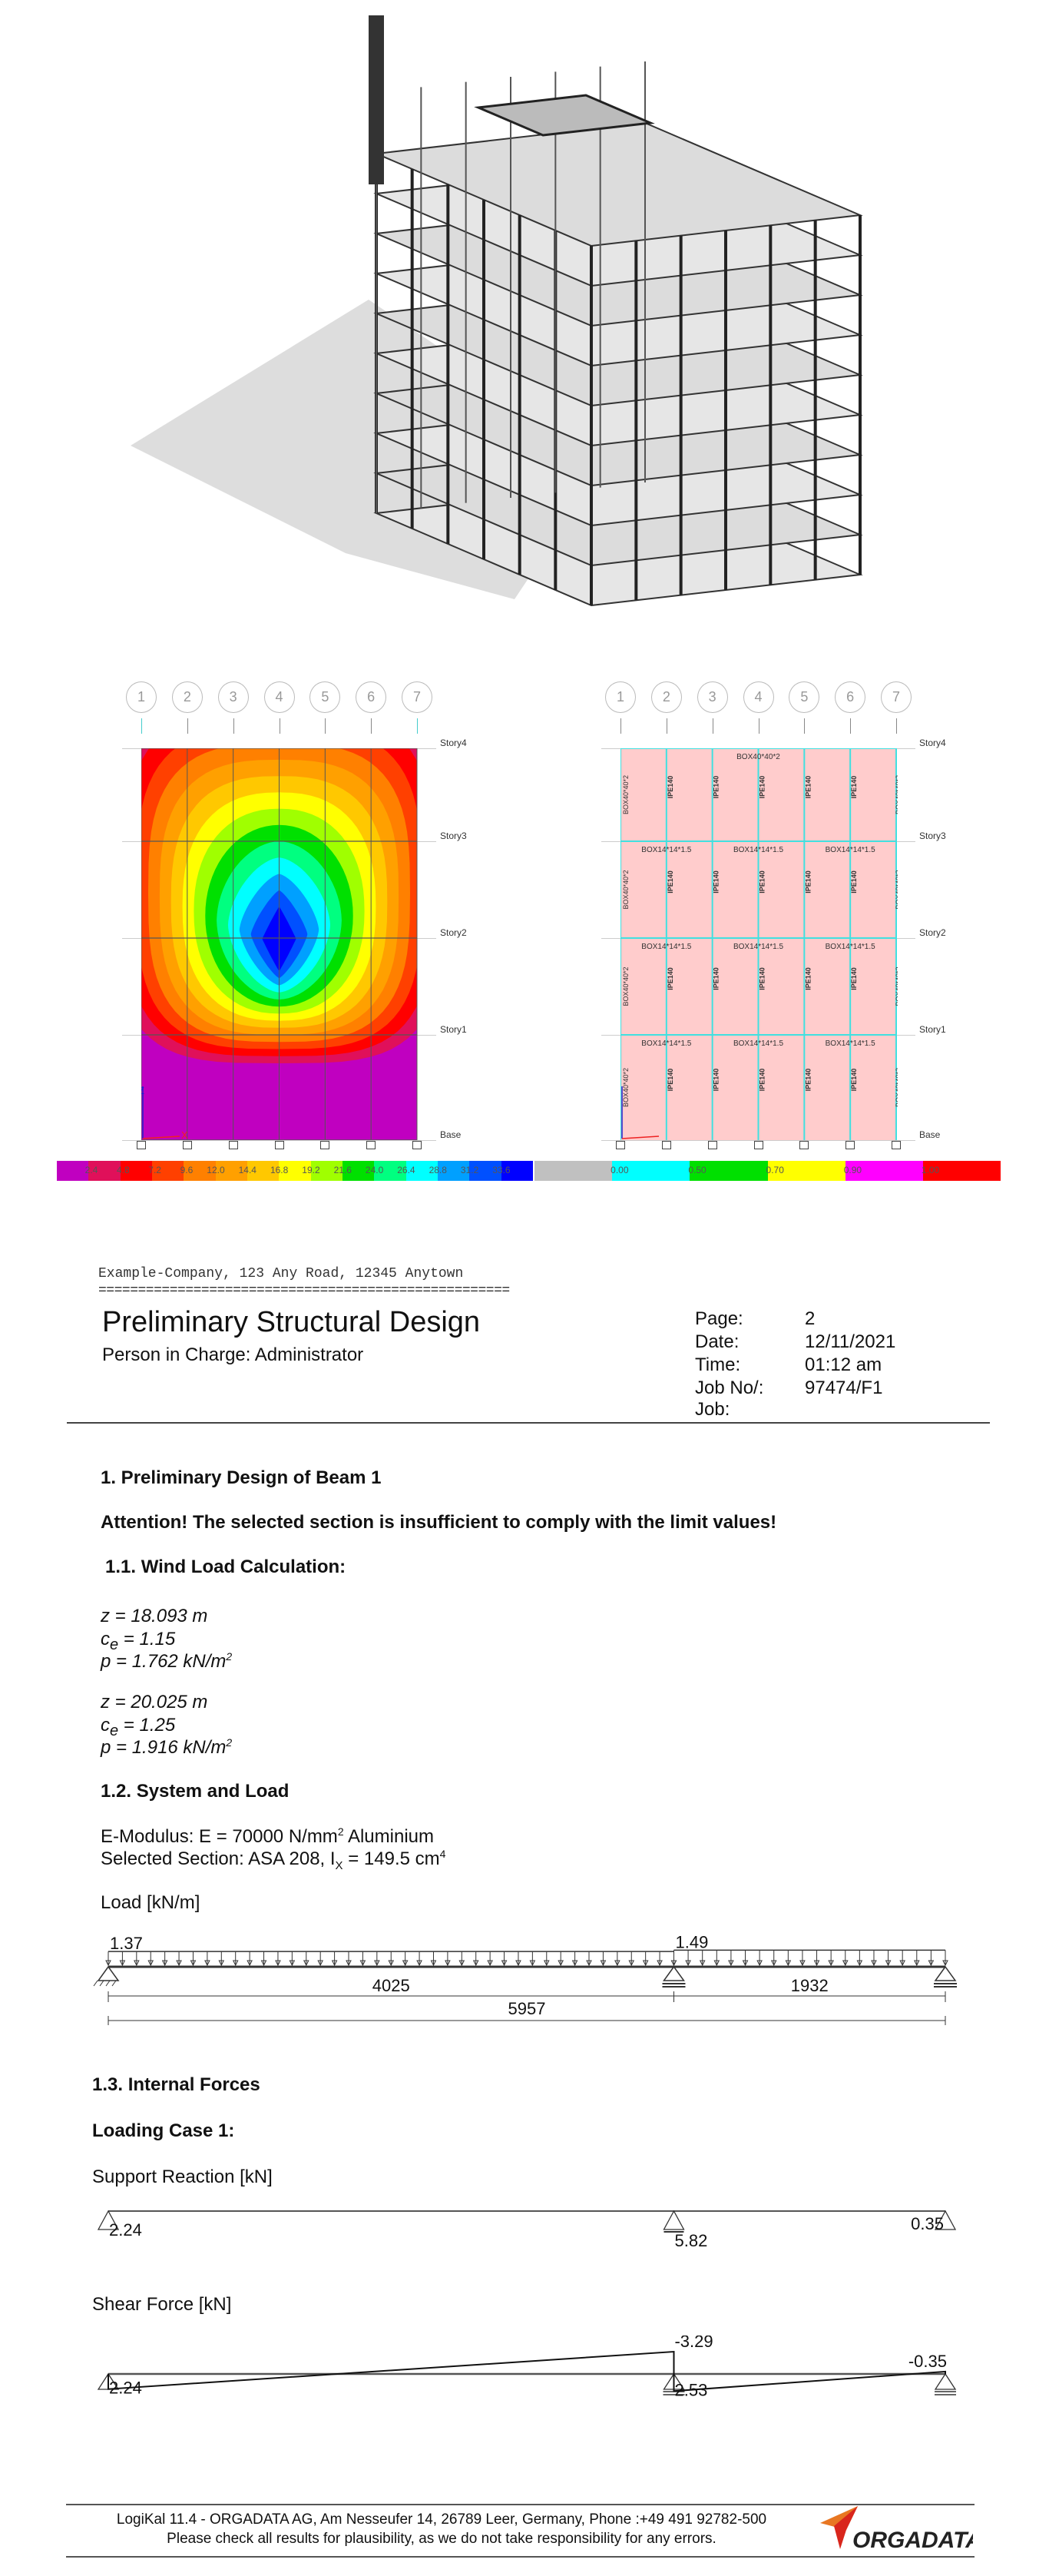 Image resolution: width=1049 pixels, height=2576 pixels. What do you see at coordinates (573, 1171) in the screenshot?
I see `legend-swatch` at bounding box center [573, 1171].